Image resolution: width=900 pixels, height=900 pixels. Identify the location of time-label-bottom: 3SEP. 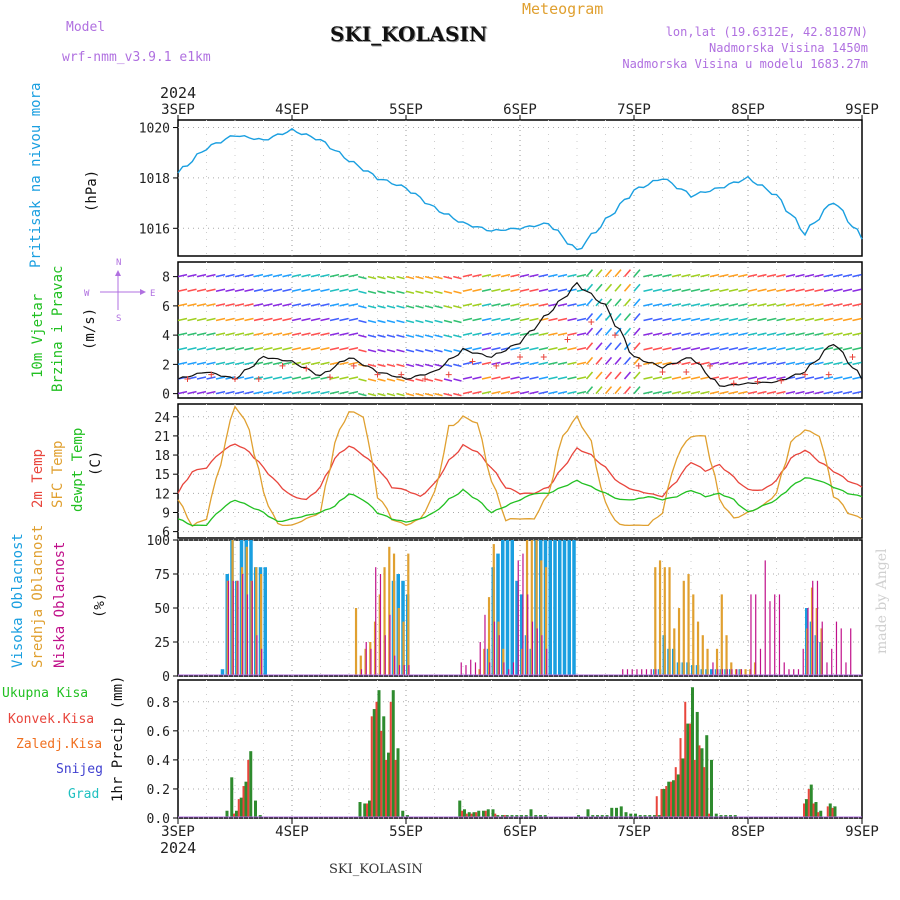
(178, 832).